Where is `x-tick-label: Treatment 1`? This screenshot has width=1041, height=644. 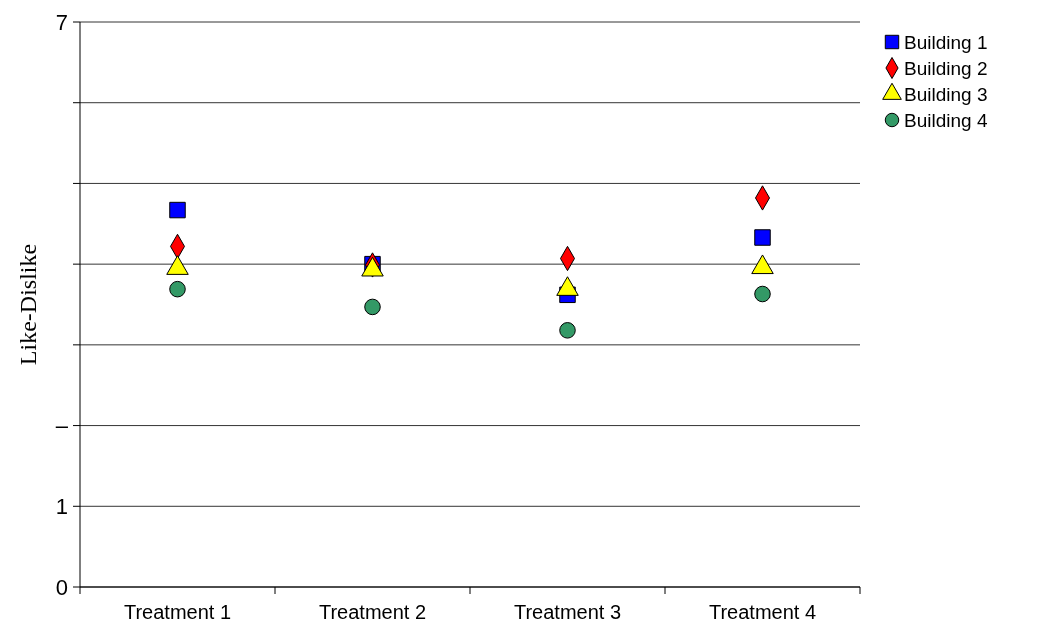
x-tick-label: Treatment 1 is located at coordinates (177, 612).